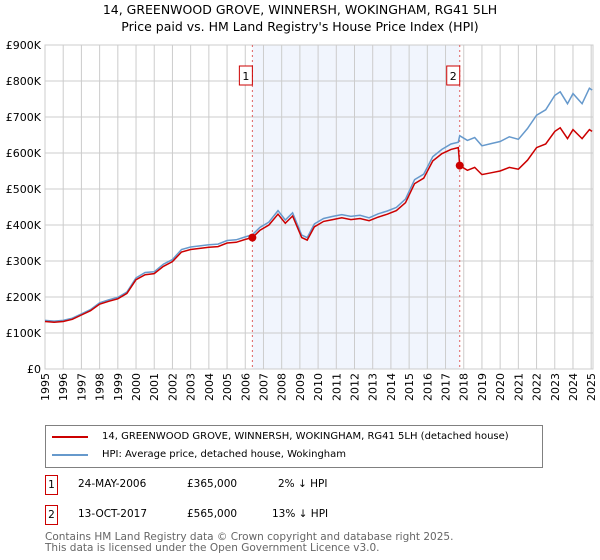 This screenshot has height=560, width=600. Describe the element at coordinates (409, 387) in the screenshot. I see `x-tick-label: 2015` at that location.